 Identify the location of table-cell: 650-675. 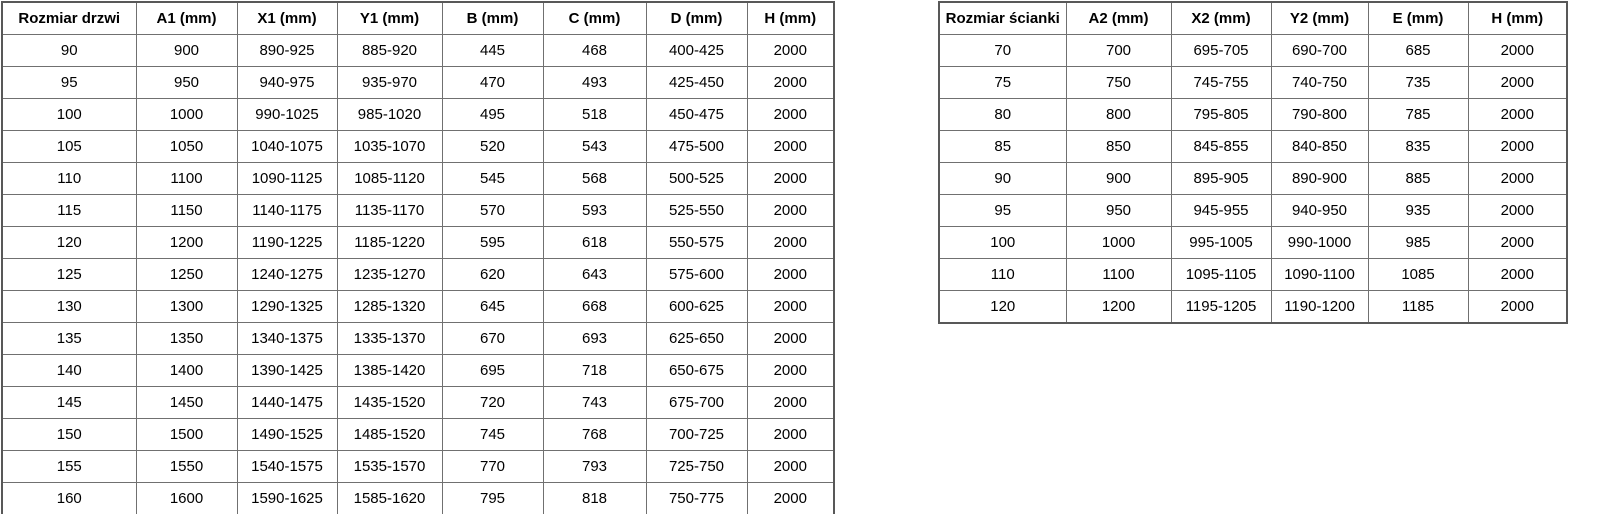
(696, 370).